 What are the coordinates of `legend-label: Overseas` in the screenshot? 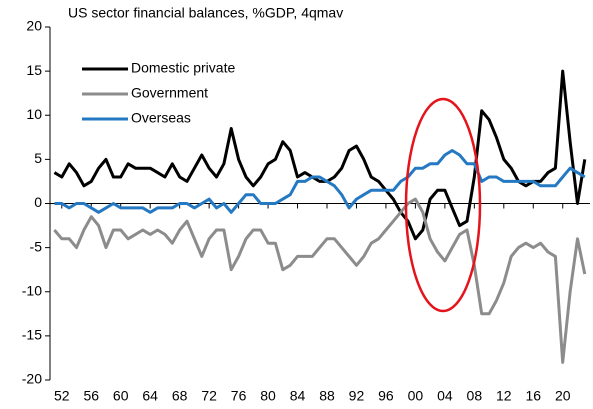 It's located at (161, 118).